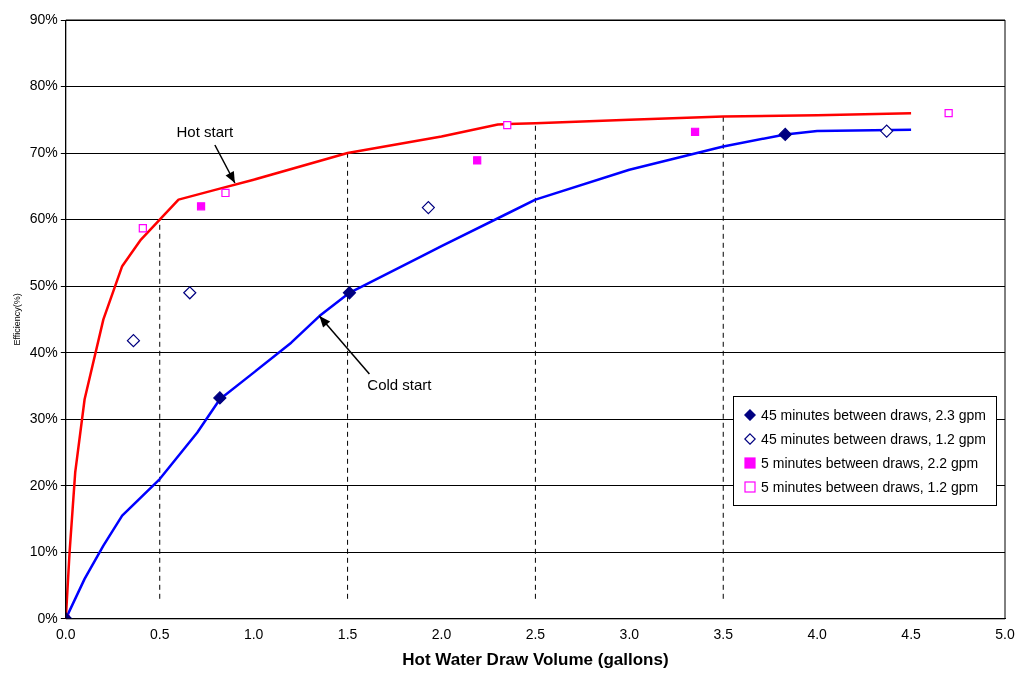 This screenshot has width=1027, height=683. I want to click on y-tick-label: 40%, so click(43, 351).